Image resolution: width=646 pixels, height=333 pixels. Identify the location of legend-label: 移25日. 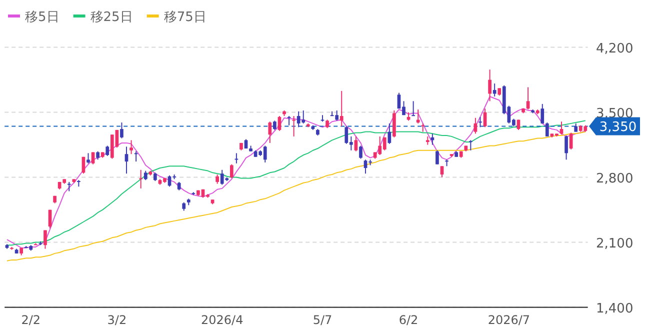
(111, 17).